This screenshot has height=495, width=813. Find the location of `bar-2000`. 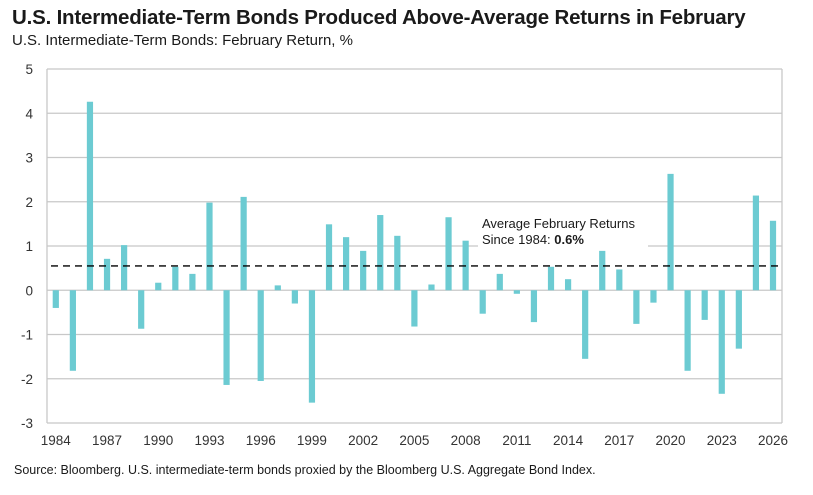

bar-2000 is located at coordinates (329, 257).